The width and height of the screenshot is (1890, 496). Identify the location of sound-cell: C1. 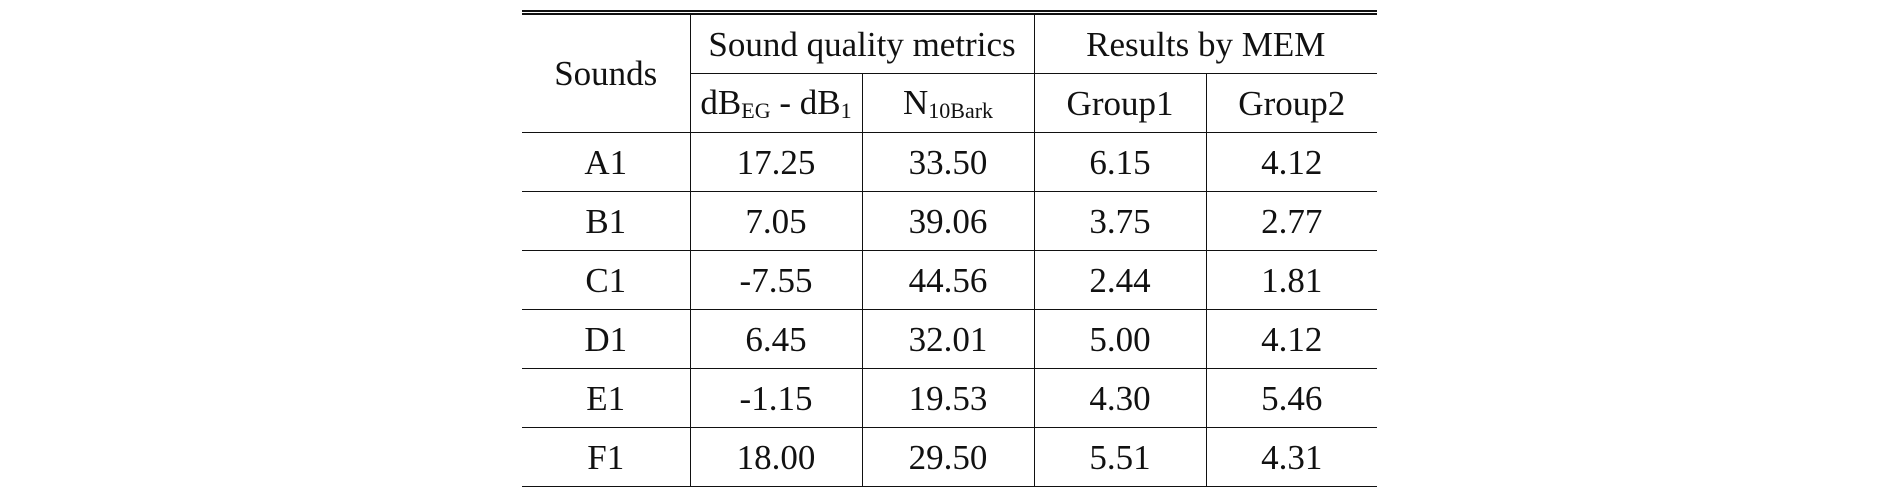
(606, 280).